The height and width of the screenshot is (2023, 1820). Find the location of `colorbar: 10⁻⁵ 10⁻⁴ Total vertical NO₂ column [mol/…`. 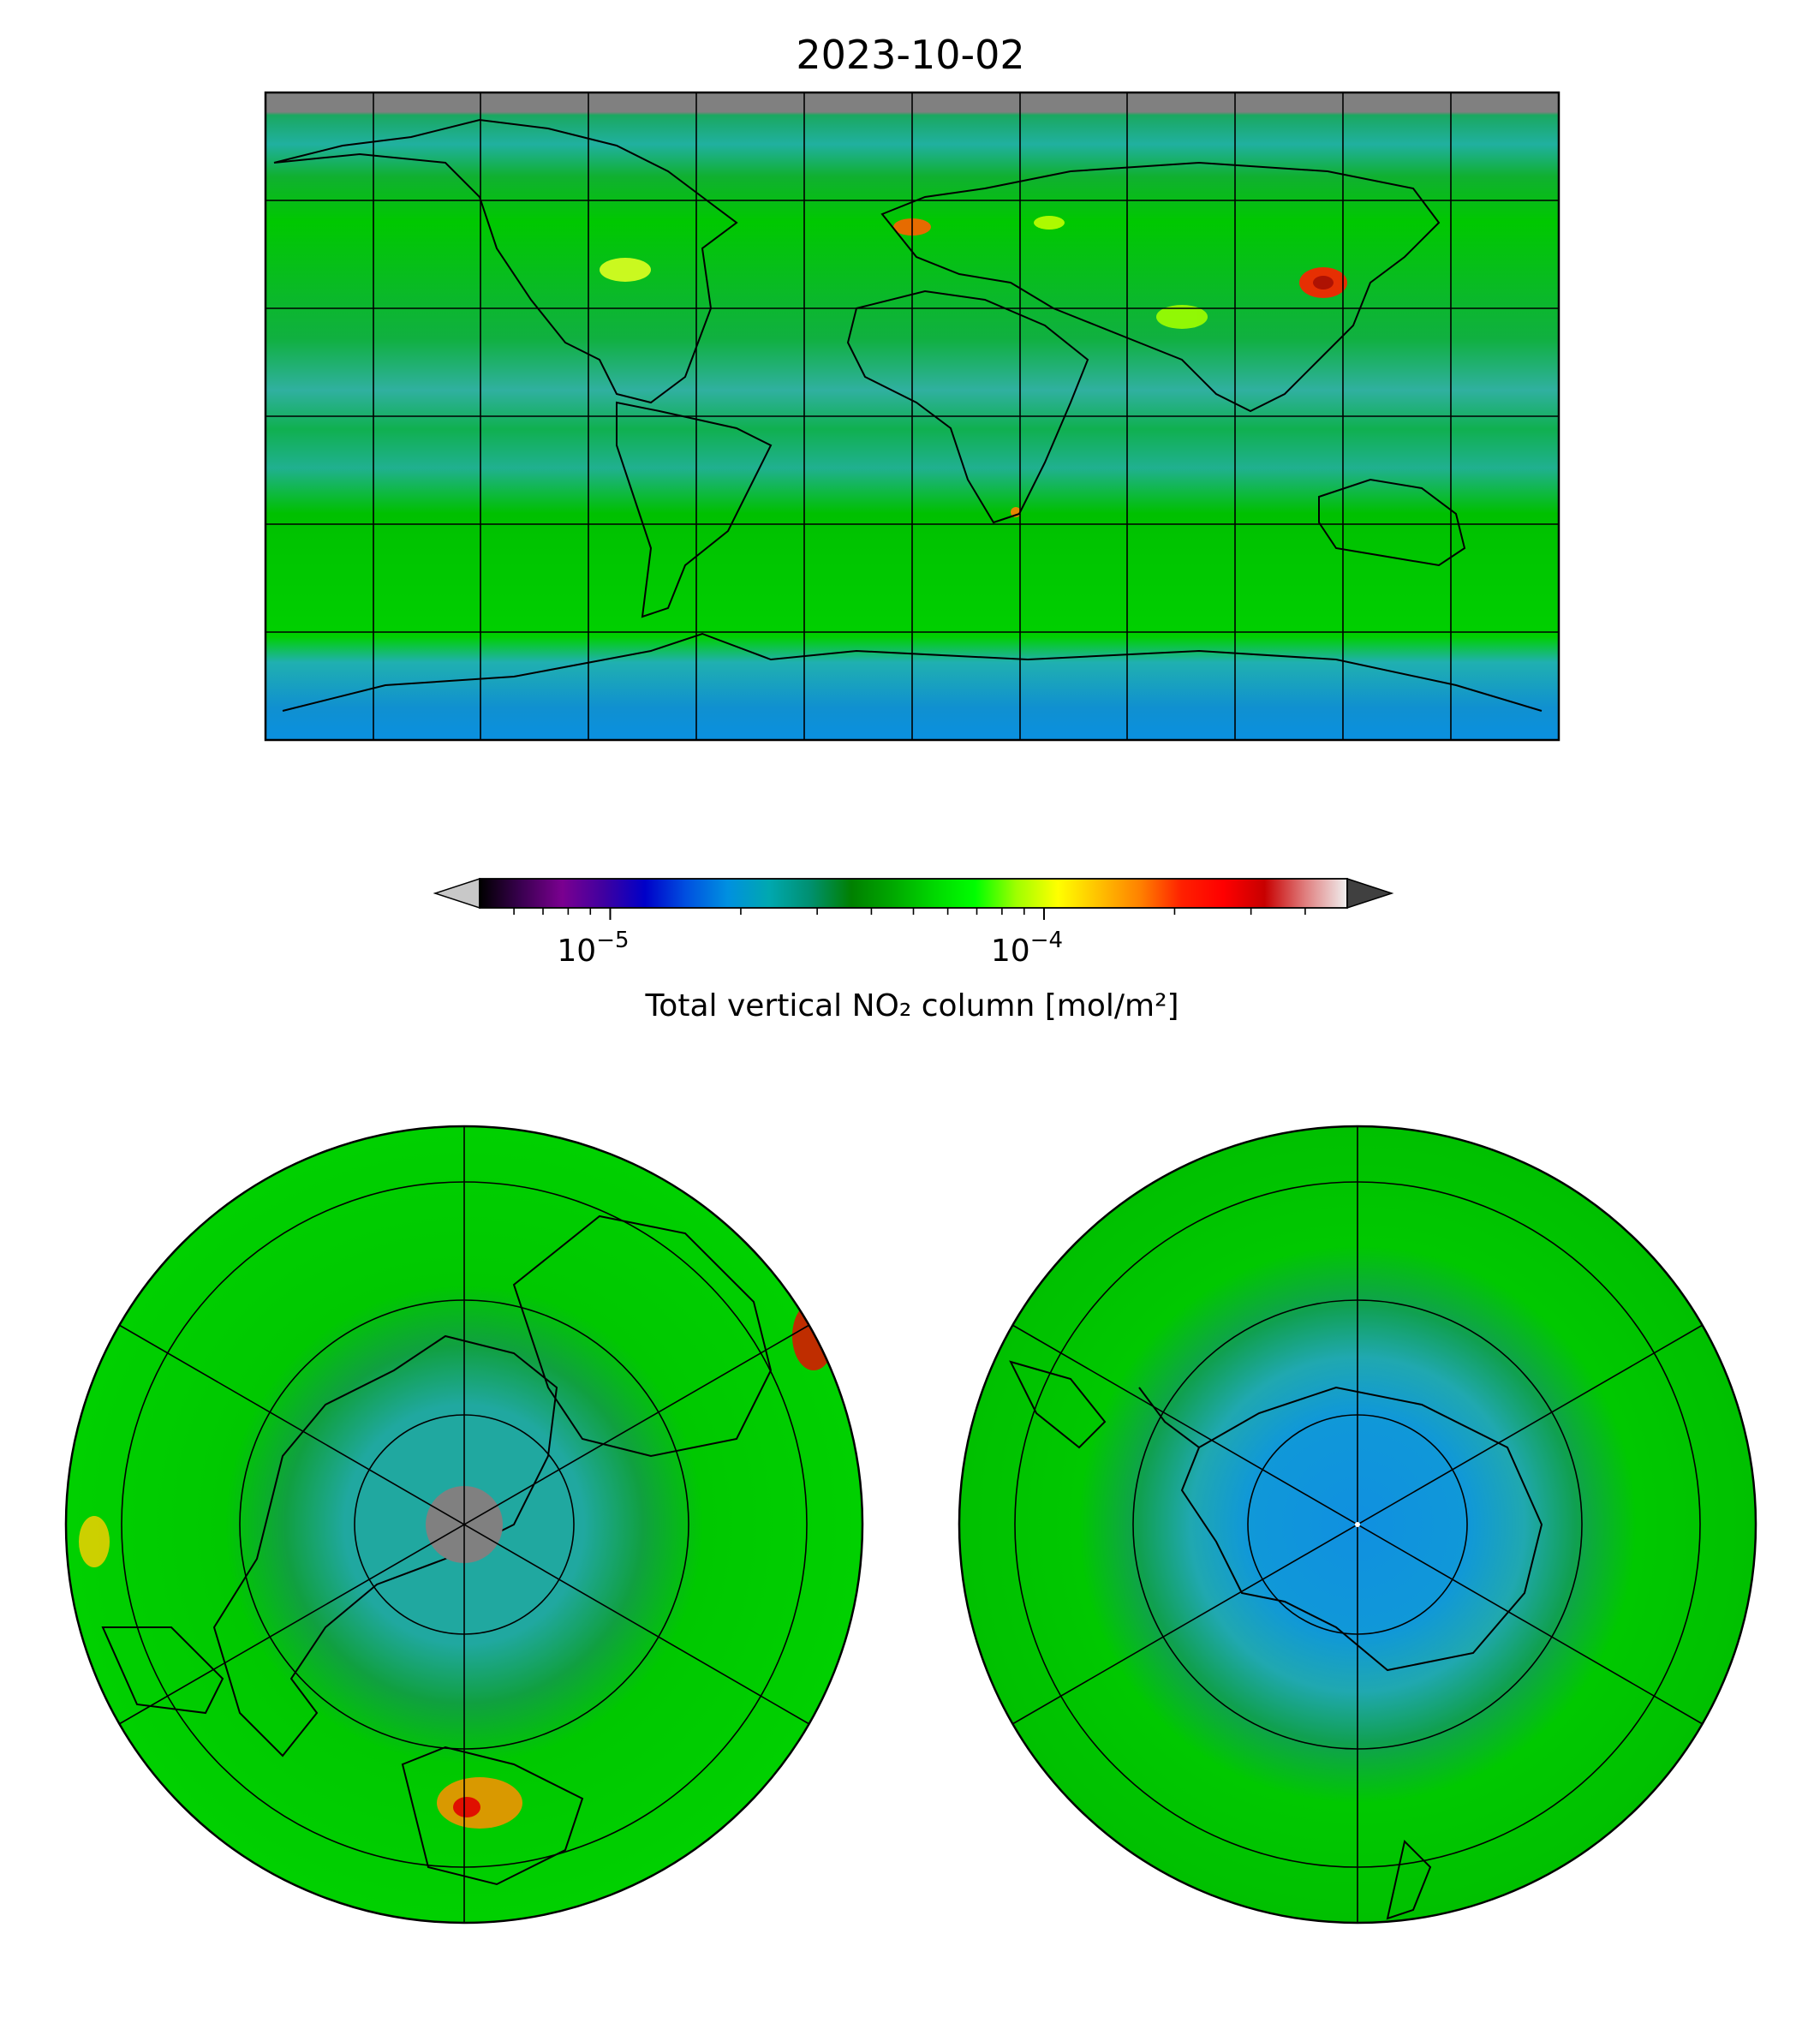

colorbar: 10⁻⁵ 10⁻⁴ Total vertical NO₂ column [mol/… is located at coordinates (914, 950).